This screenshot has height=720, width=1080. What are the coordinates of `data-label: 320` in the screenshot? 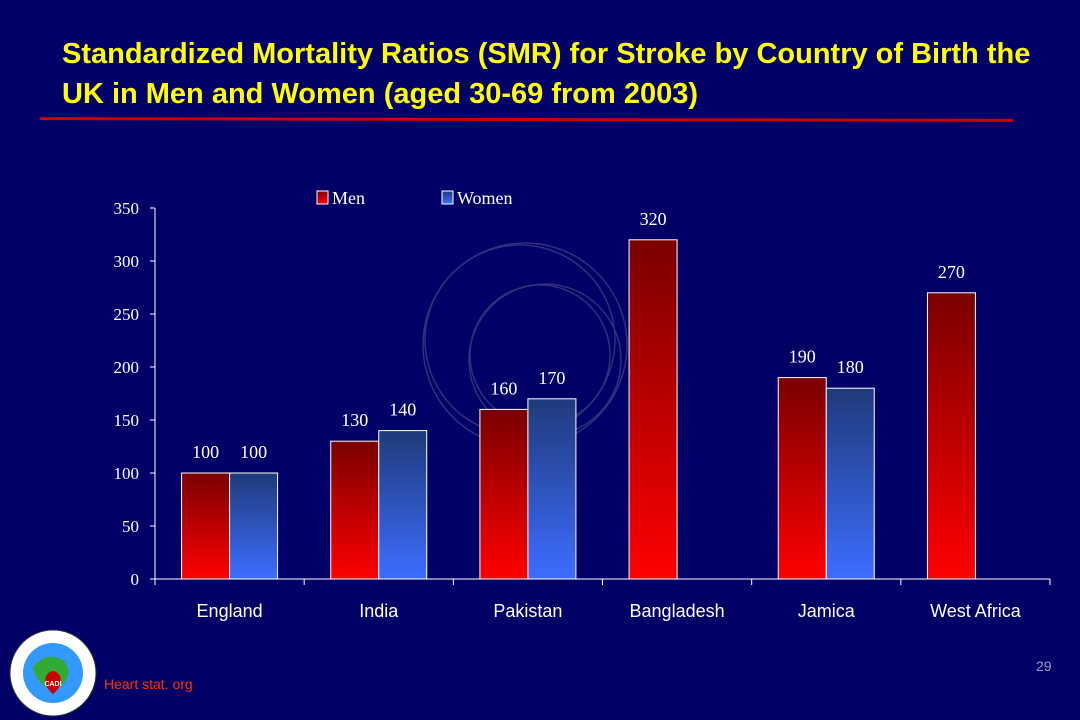 It's located at (653, 219).